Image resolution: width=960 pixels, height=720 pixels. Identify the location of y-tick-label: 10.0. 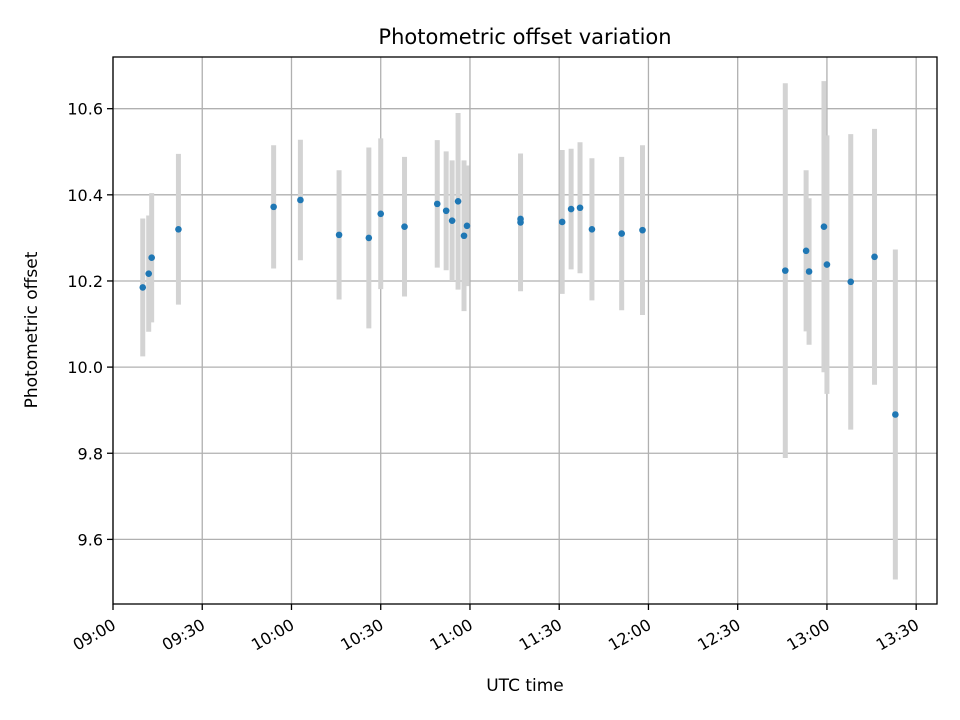
(85, 367).